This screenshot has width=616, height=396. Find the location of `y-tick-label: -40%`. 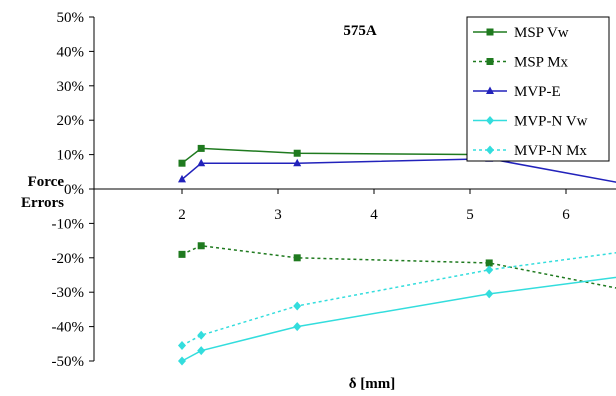

y-tick-label: -40% is located at coordinates (68, 328).